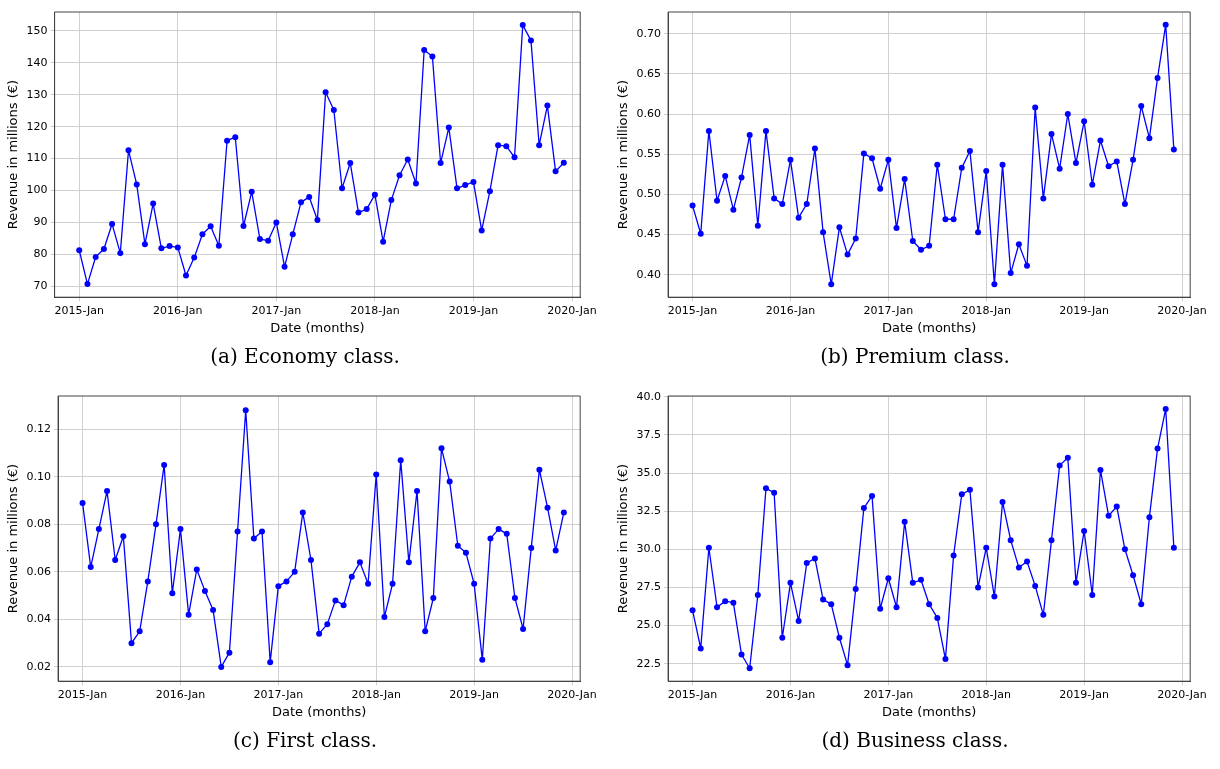 This screenshot has height=769, width=1220. What do you see at coordinates (929, 711) in the screenshot?
I see `x-axis-title: Date (months)` at bounding box center [929, 711].